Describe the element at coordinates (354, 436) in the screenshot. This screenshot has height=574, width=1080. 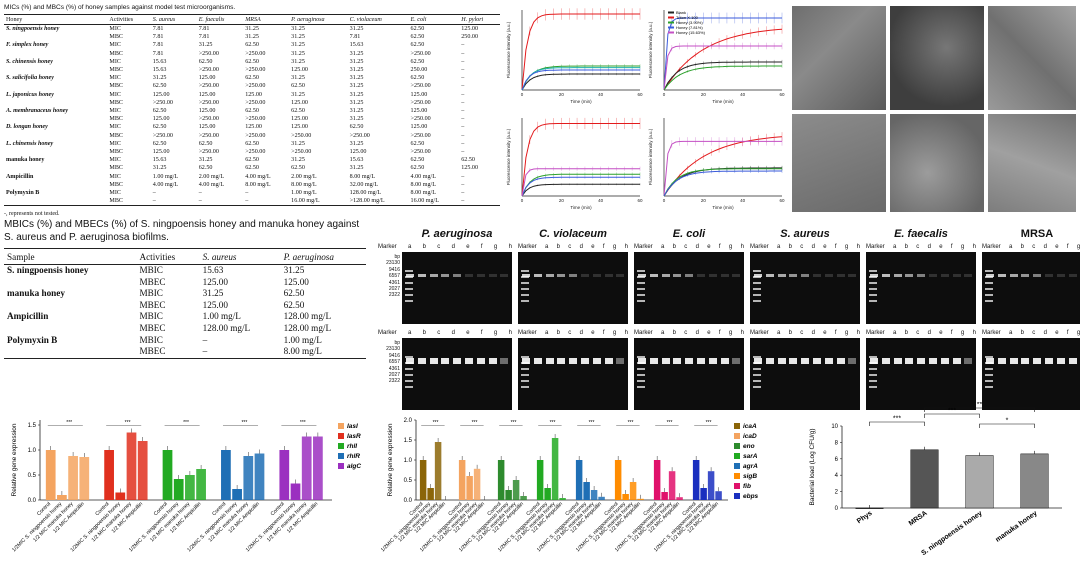
I see `legend-label: lasR` at that location.